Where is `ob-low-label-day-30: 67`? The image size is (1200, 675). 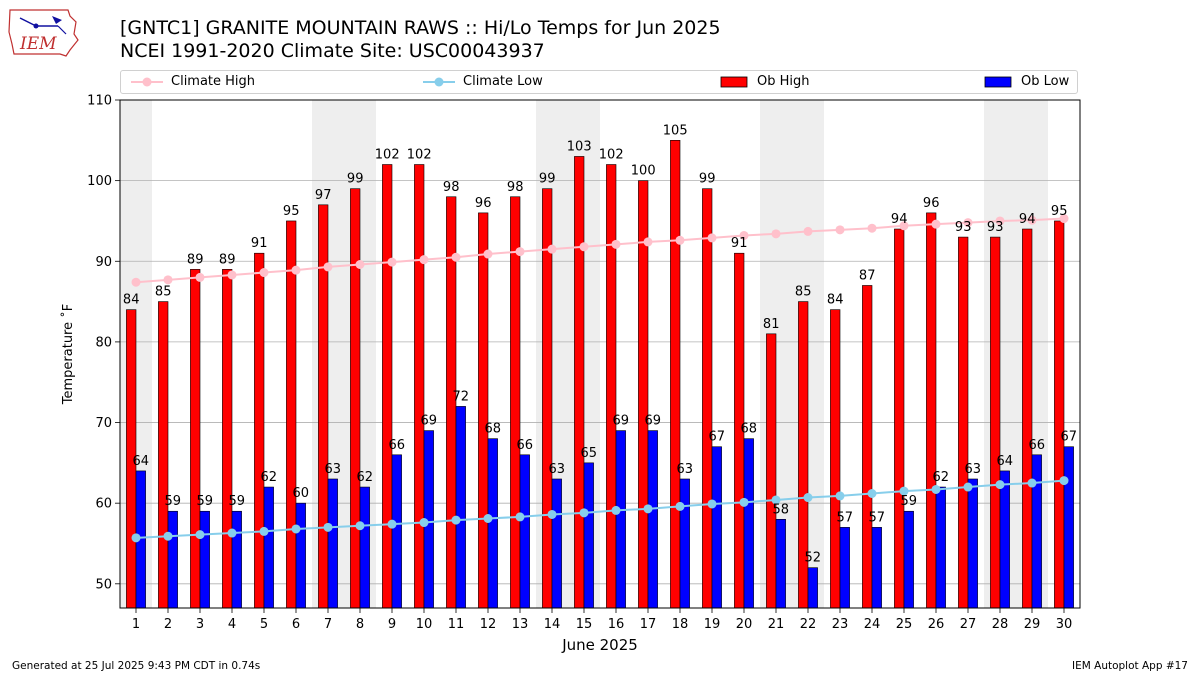
ob-low-label-day-30: 67 is located at coordinates (1069, 437).